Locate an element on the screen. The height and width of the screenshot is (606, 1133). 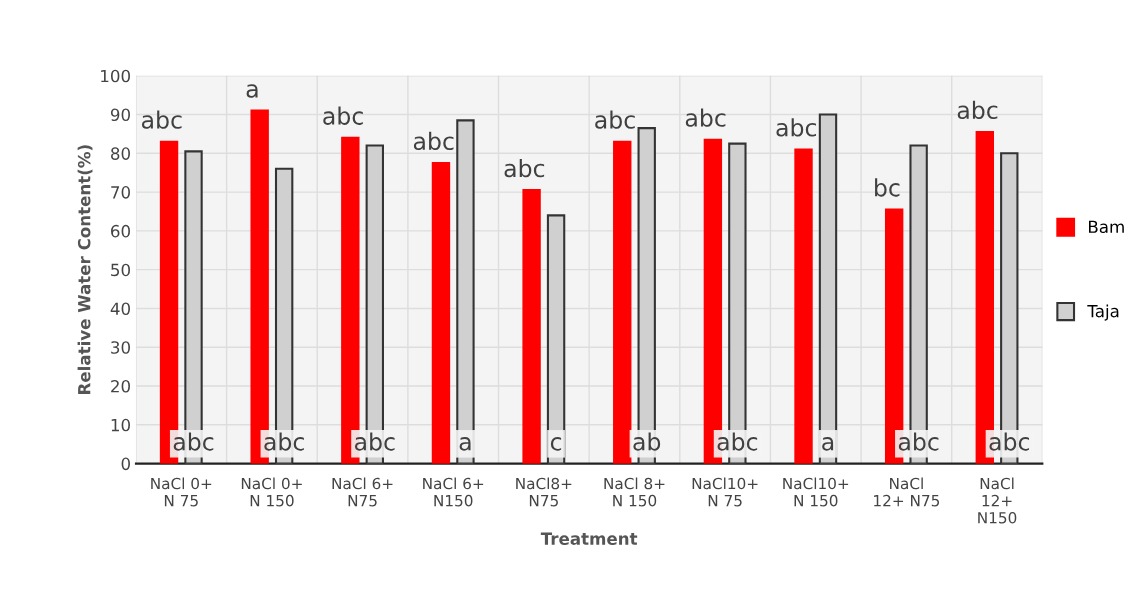
x-tick-label: NaCl 6+ N150 is located at coordinates (453, 492).